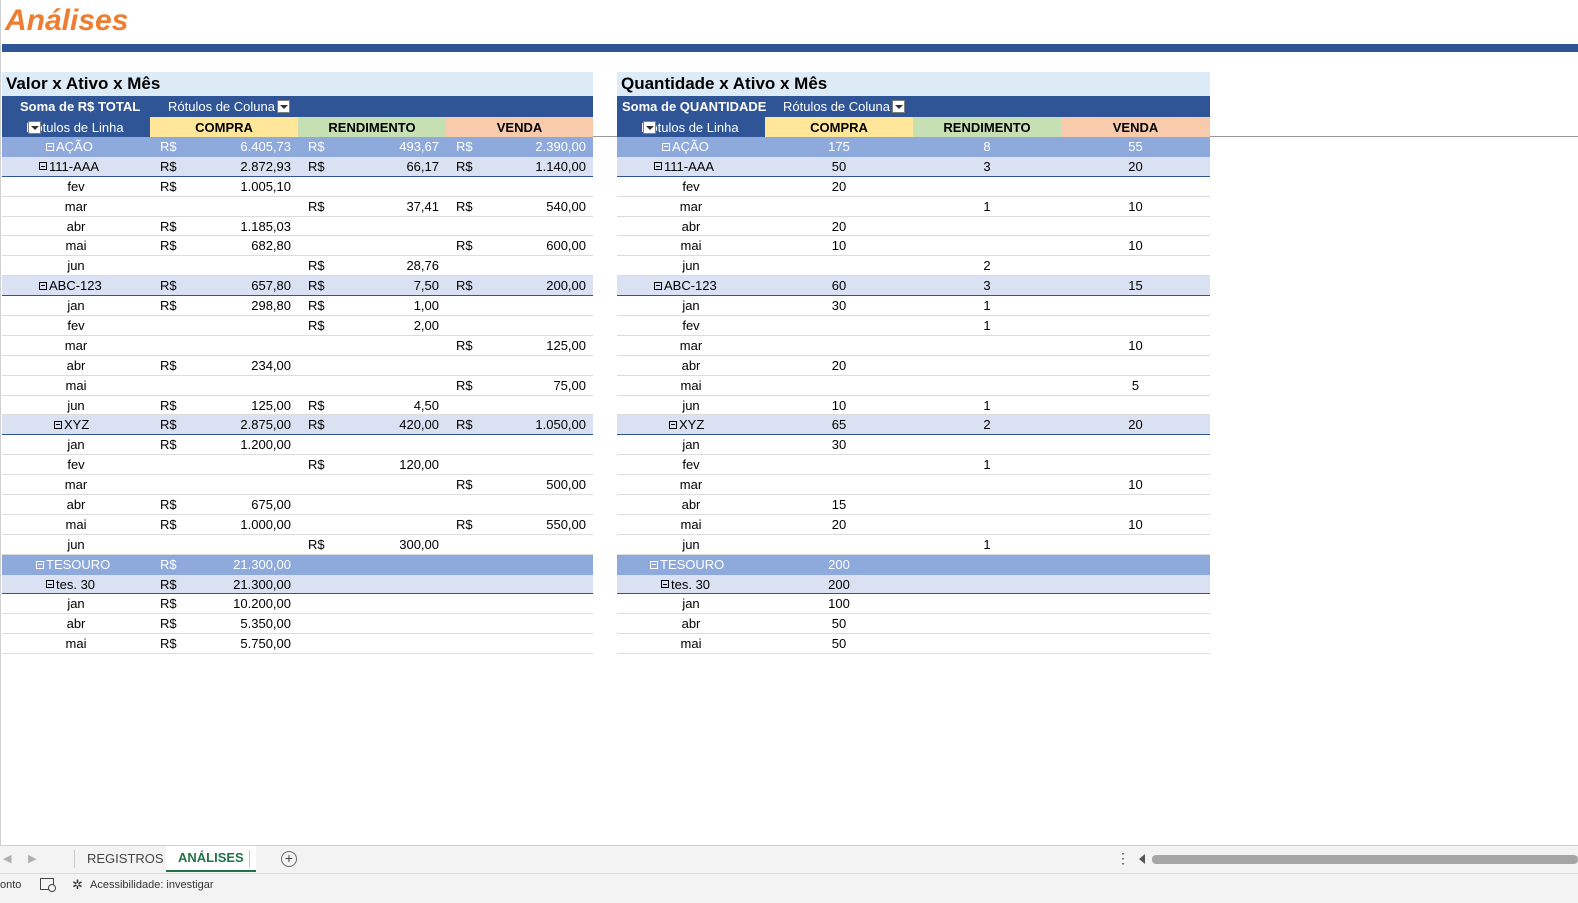 The width and height of the screenshot is (1578, 903). What do you see at coordinates (913, 425) in the screenshot?
I see `table-row-group: XYZ 65 2 20` at bounding box center [913, 425].